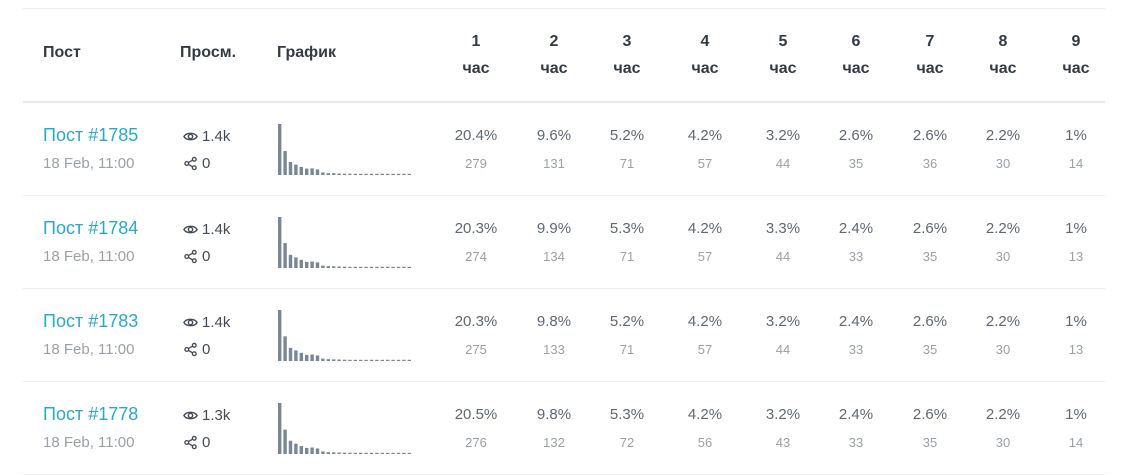 This screenshot has height=475, width=1126. What do you see at coordinates (91, 228) in the screenshot?
I see `post-link: Пост #1784` at bounding box center [91, 228].